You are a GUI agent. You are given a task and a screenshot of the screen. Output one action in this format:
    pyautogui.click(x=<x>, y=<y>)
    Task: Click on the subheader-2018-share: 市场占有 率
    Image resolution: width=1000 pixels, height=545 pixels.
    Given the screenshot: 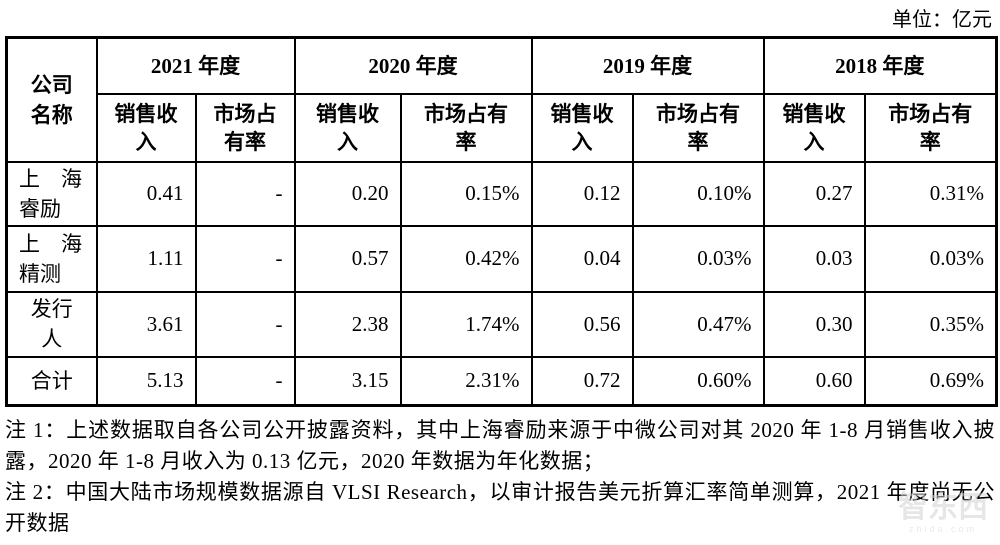 What is the action you would take?
    pyautogui.click(x=930, y=127)
    